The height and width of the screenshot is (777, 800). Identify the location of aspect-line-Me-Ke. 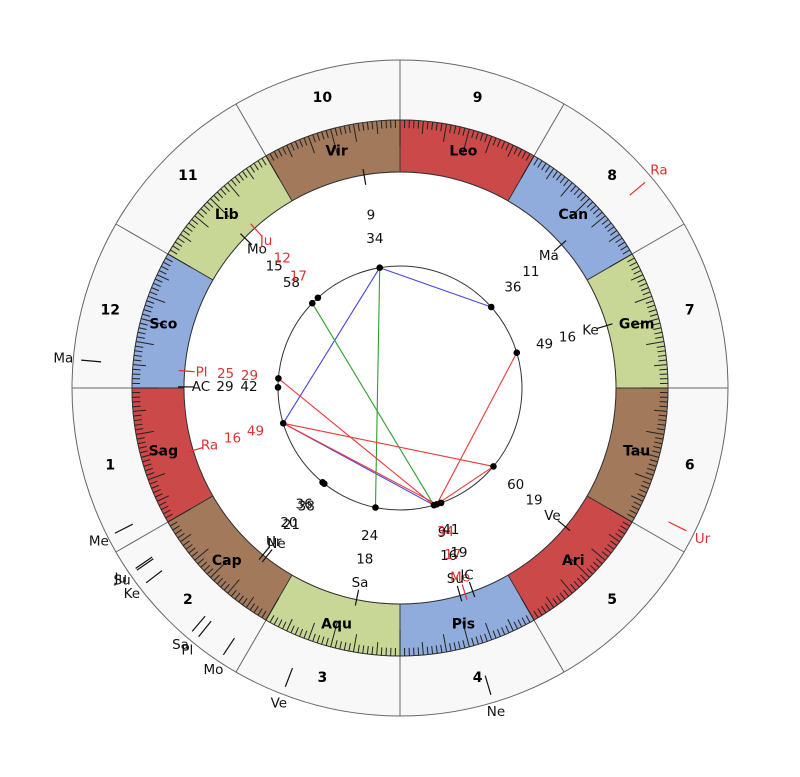
(477, 428).